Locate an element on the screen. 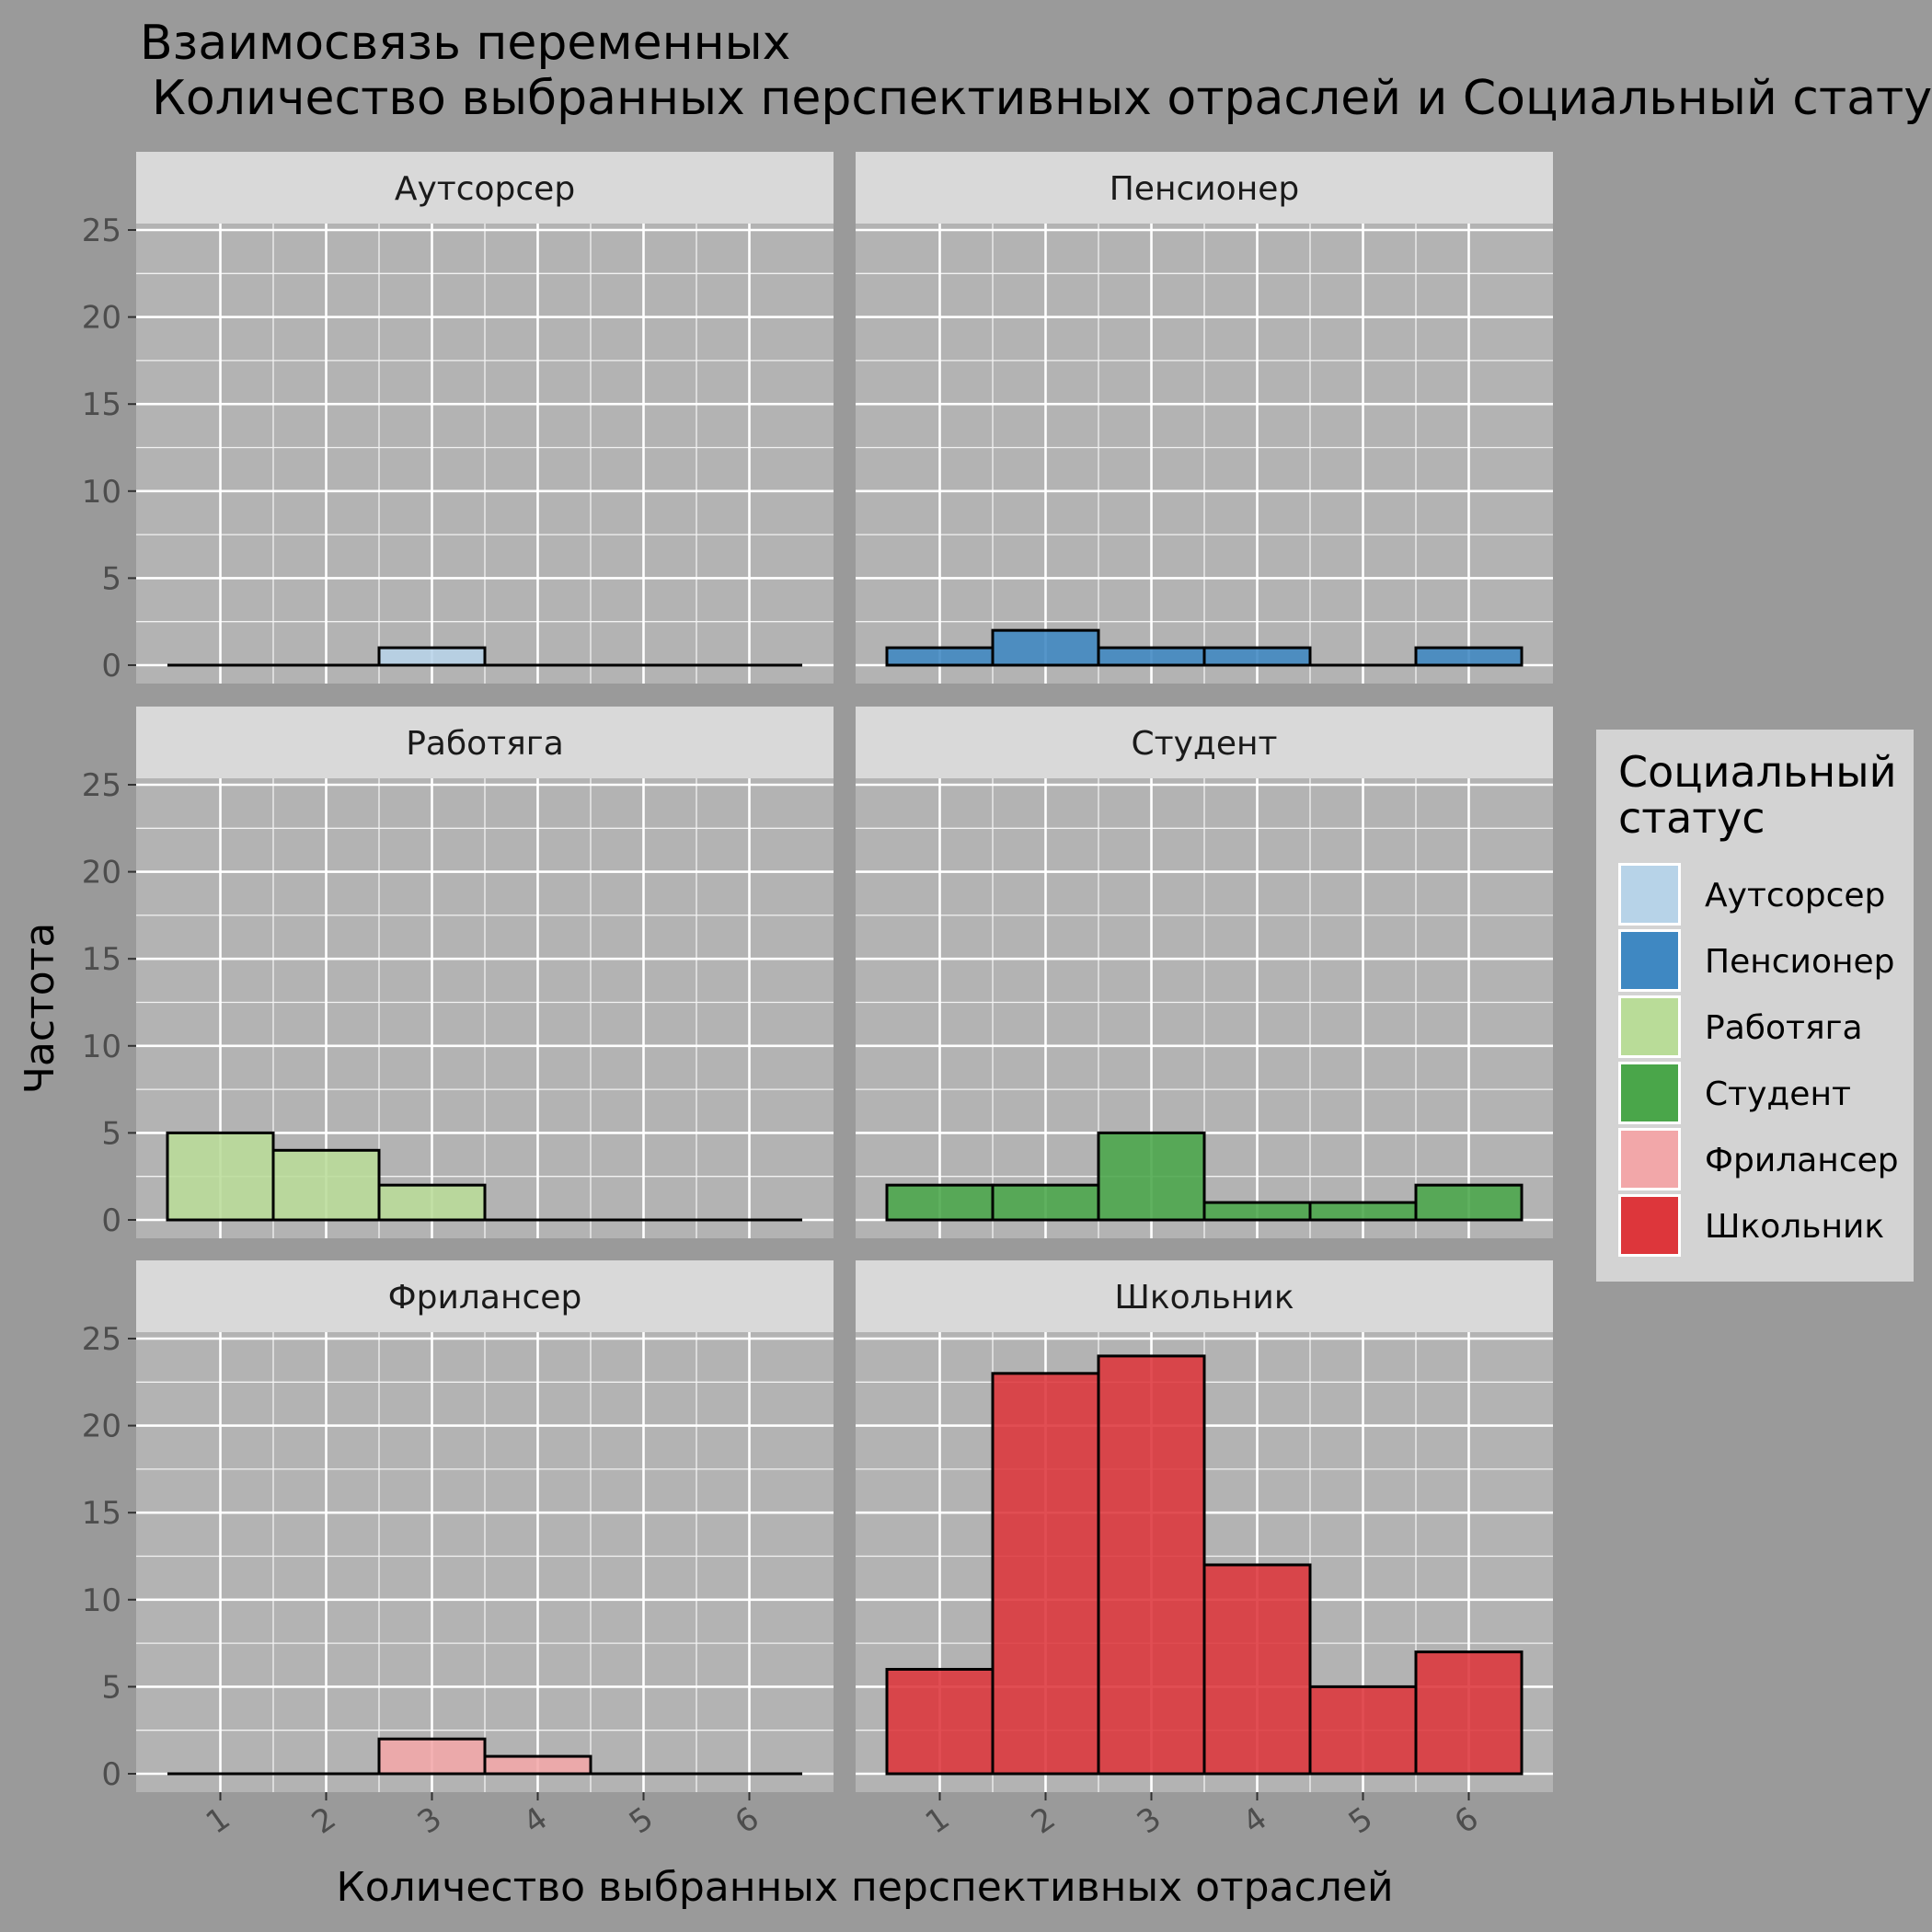  legend-label: Аутсорсер is located at coordinates (1795, 895).